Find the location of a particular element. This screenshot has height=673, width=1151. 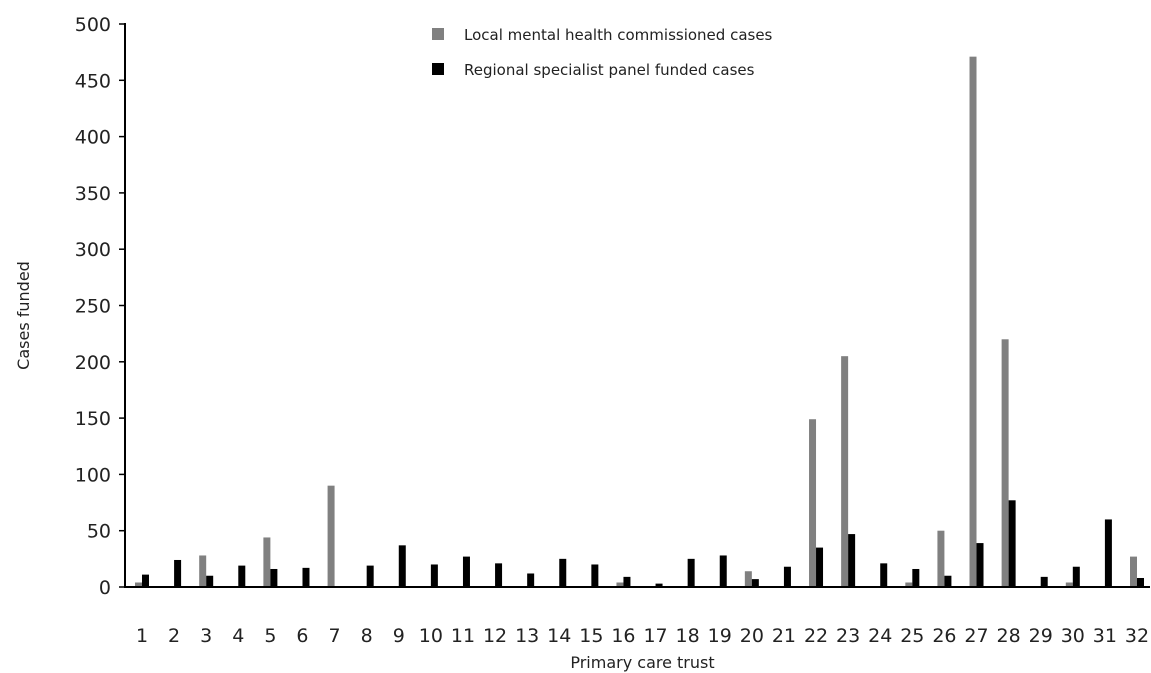

y-tick-label: 350 is located at coordinates (93, 194).